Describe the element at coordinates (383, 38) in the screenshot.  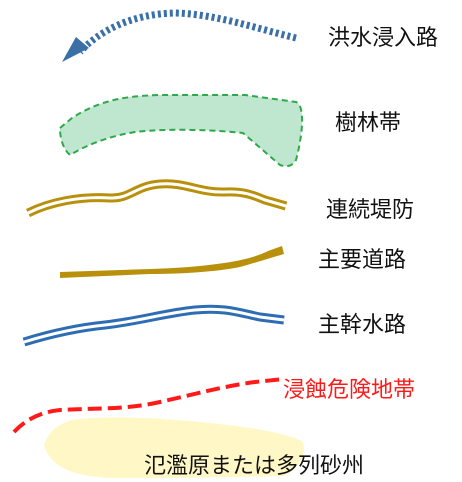
I see `legend-label-flood-route: 洪水浸入路` at that location.